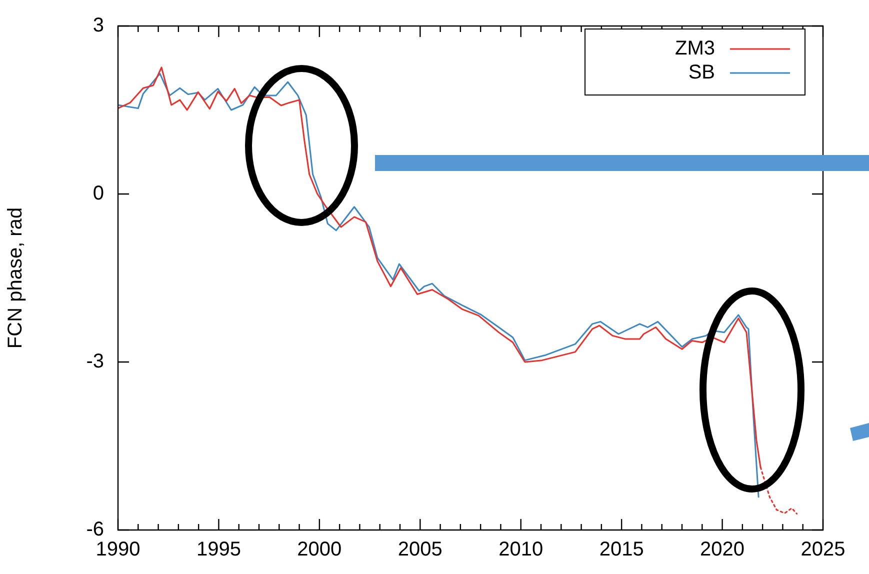 This screenshot has width=869, height=574. Describe the element at coordinates (521, 549) in the screenshot. I see `x-tick-label: 2010` at that location.